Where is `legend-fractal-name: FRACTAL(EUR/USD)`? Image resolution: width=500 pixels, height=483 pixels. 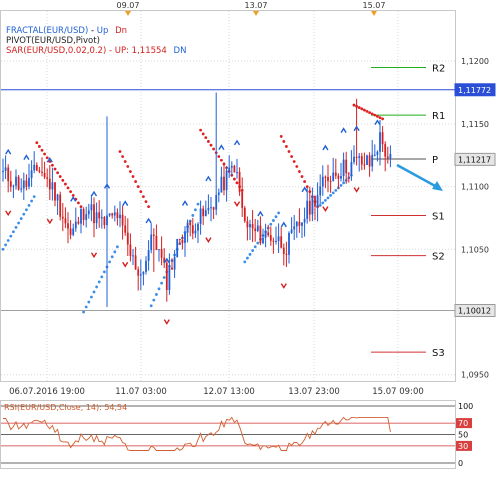 legend-fractal-name: FRACTAL(EUR/USD) is located at coordinates (47, 31).